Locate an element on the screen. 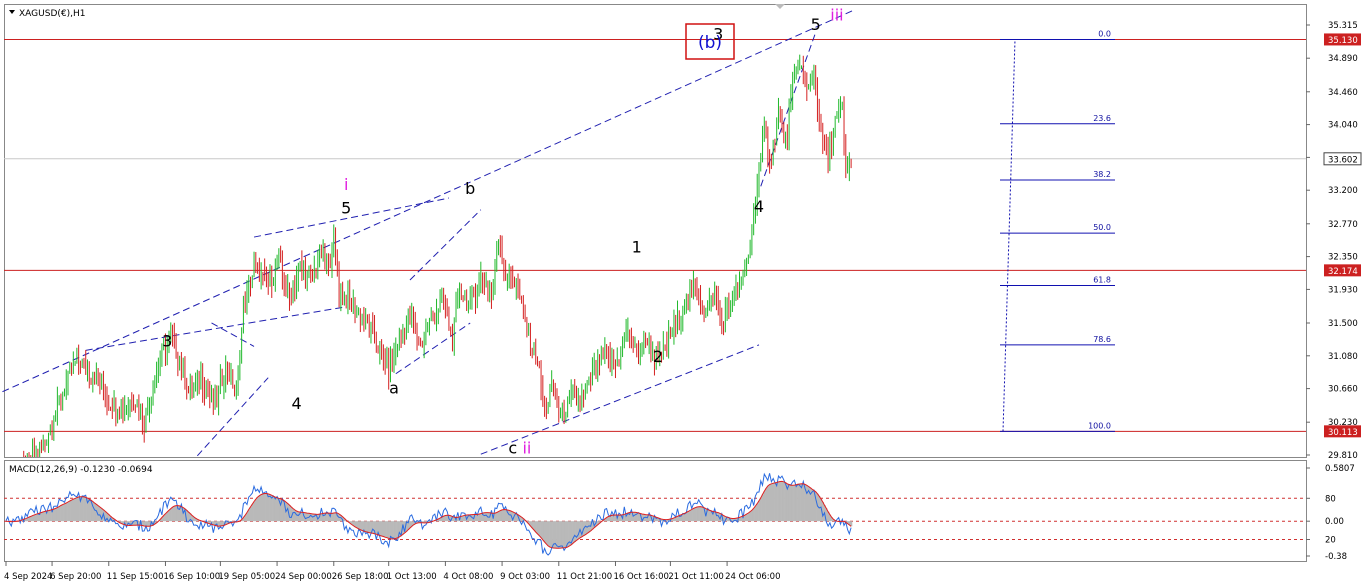 The height and width of the screenshot is (588, 1366). current-price-tag is located at coordinates (1342, 159).